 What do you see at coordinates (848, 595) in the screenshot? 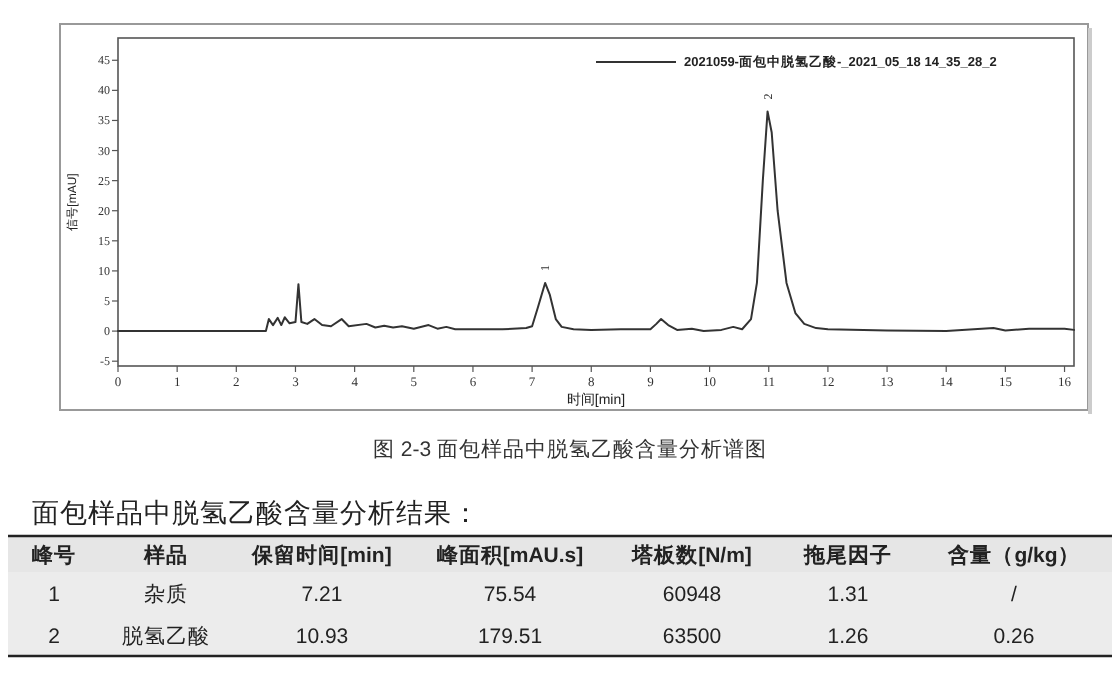
I see `text: 1.31` at bounding box center [848, 595].